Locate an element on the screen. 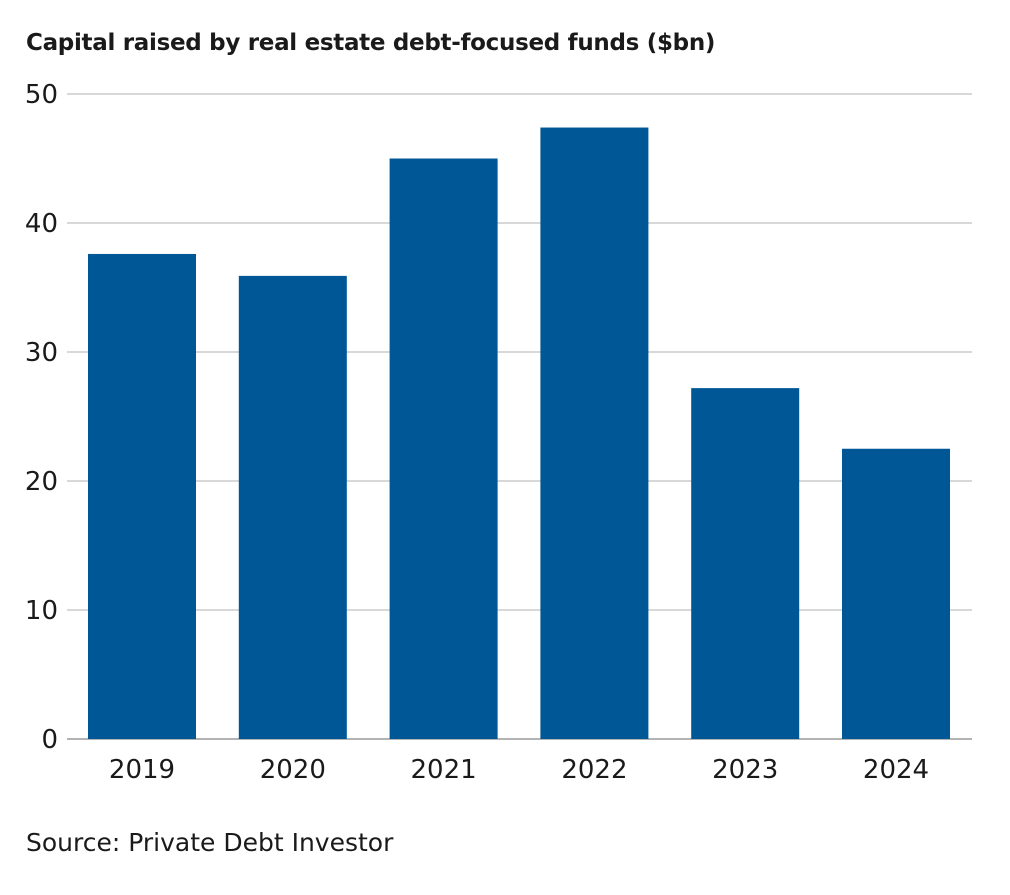 This screenshot has height=895, width=1010. x-tick-label: 2019 is located at coordinates (142, 770).